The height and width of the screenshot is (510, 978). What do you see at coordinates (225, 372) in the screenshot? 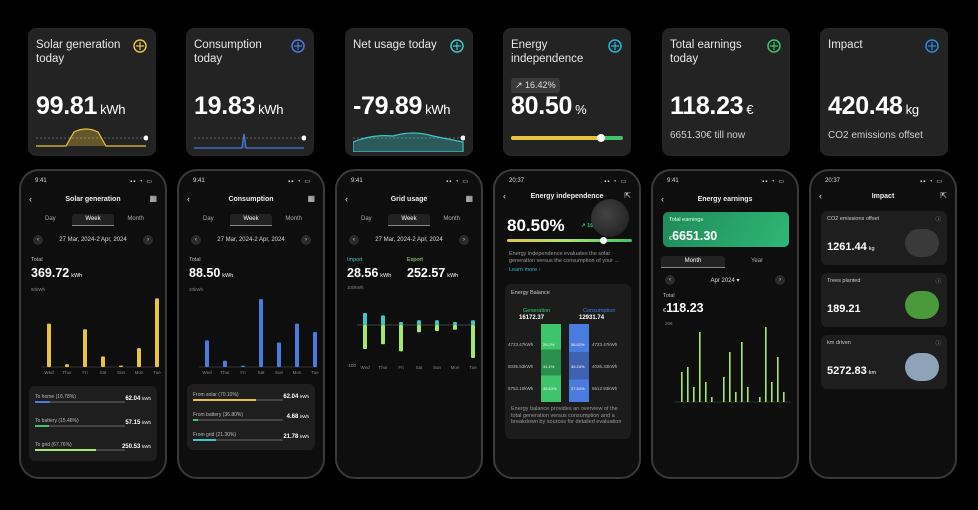
I see `x-tick-label: Thur` at bounding box center [225, 372].